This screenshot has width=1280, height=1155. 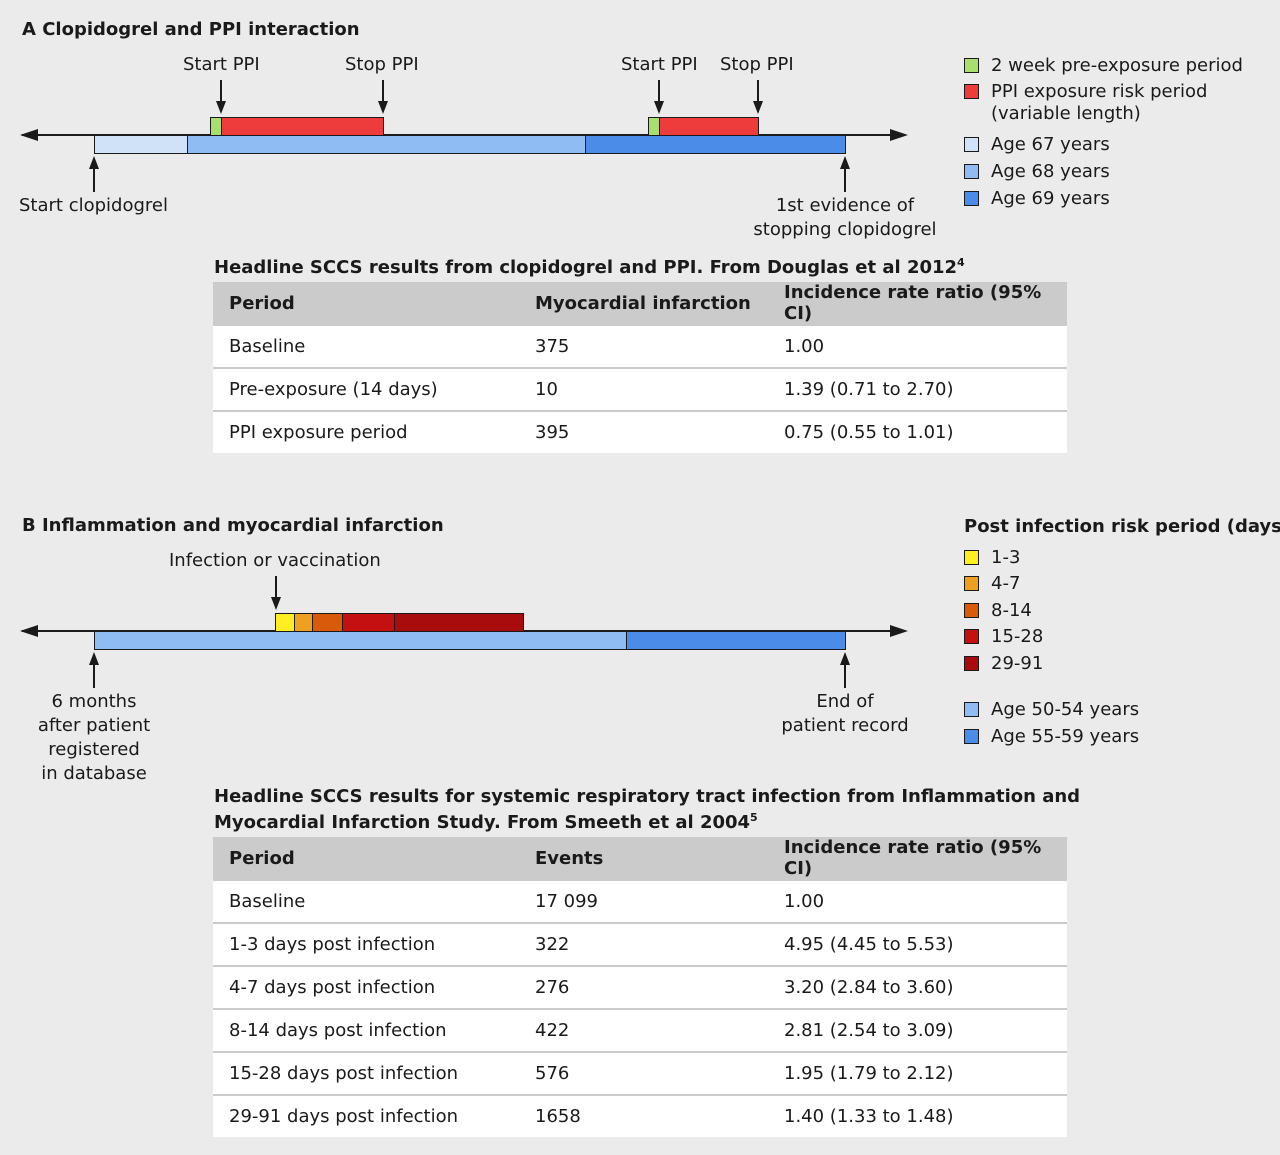 What do you see at coordinates (992, 558) in the screenshot?
I see `legend-b-item-1-3: 1-3` at bounding box center [992, 558].